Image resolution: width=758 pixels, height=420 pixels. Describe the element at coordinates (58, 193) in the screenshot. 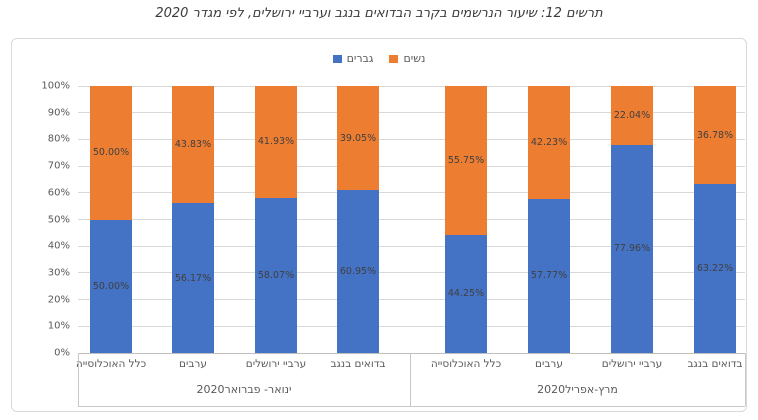

I see `y-tick-label: 60%` at that location.